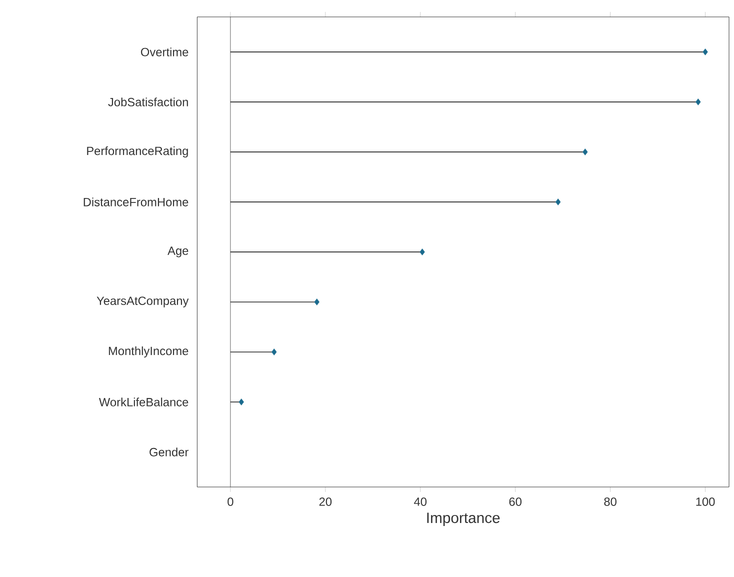  What do you see at coordinates (610, 502) in the screenshot?
I see `x-tick-label: 80` at bounding box center [610, 502].